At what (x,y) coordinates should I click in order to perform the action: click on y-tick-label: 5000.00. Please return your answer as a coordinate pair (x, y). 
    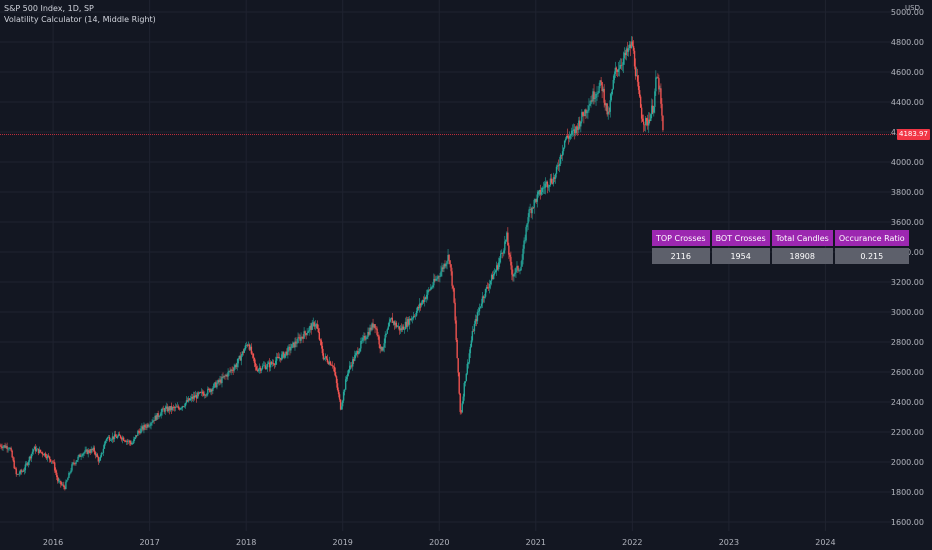
    Looking at the image, I should click on (907, 12).